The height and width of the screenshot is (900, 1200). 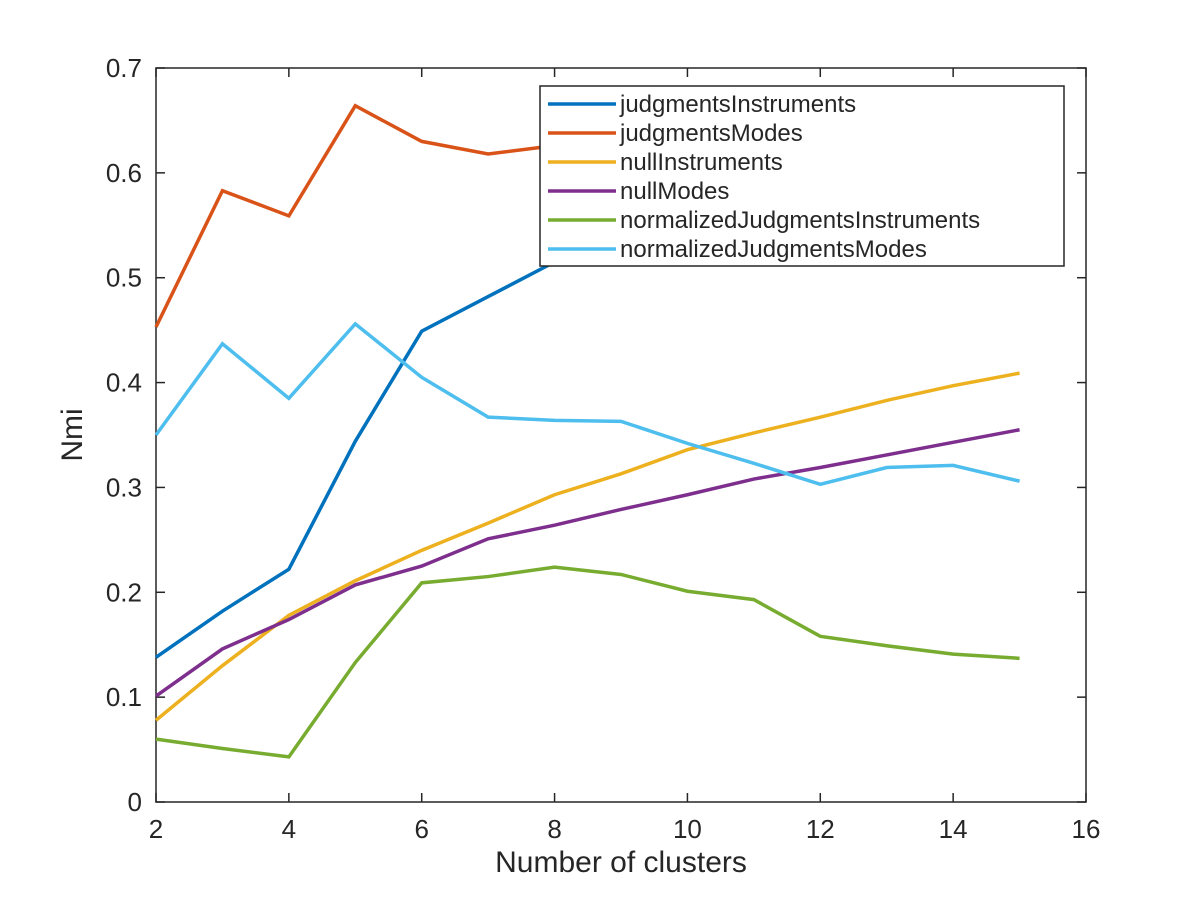 I want to click on y-tick-label: 0, so click(x=135, y=802).